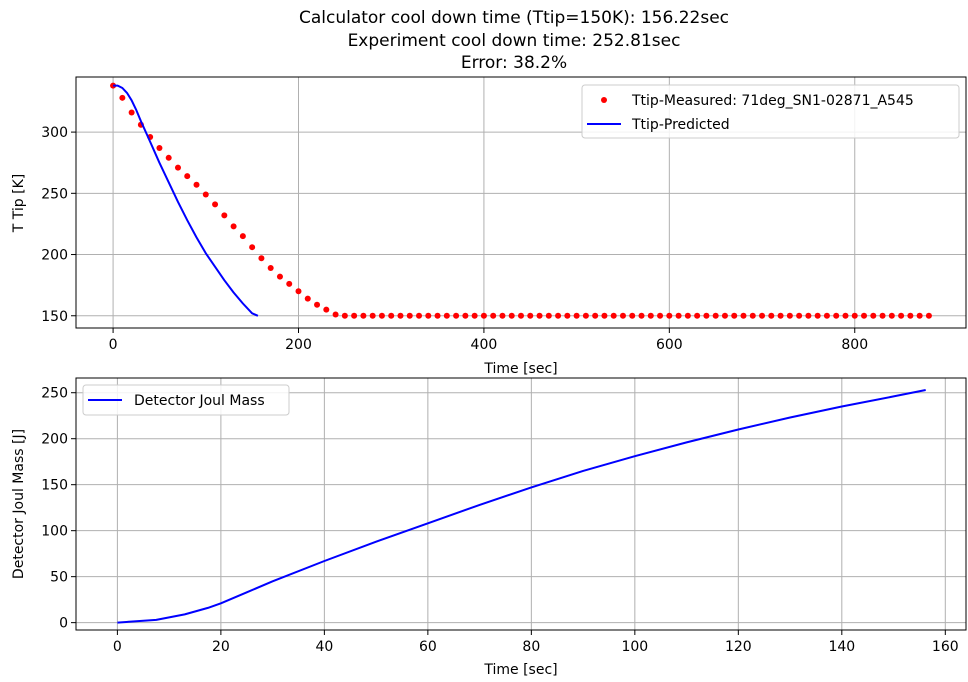 This screenshot has width=968, height=682. What do you see at coordinates (54, 440) in the screenshot?
I see `joul-y-tick-label: 200` at bounding box center [54, 440].